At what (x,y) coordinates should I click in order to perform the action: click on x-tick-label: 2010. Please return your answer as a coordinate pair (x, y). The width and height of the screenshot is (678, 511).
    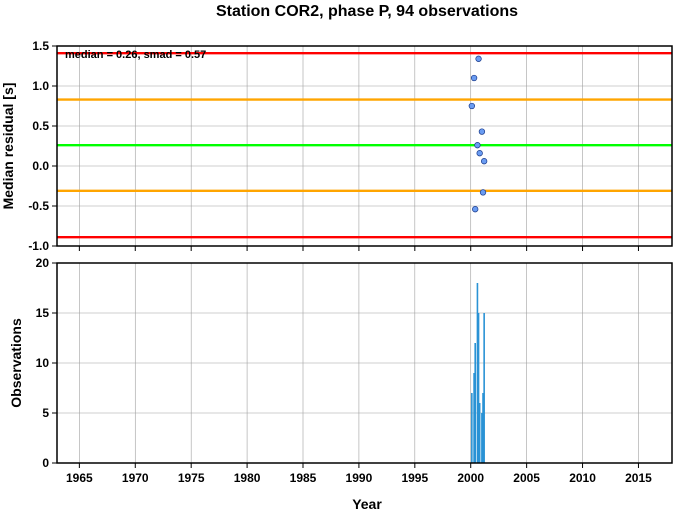
    Looking at the image, I should click on (582, 478).